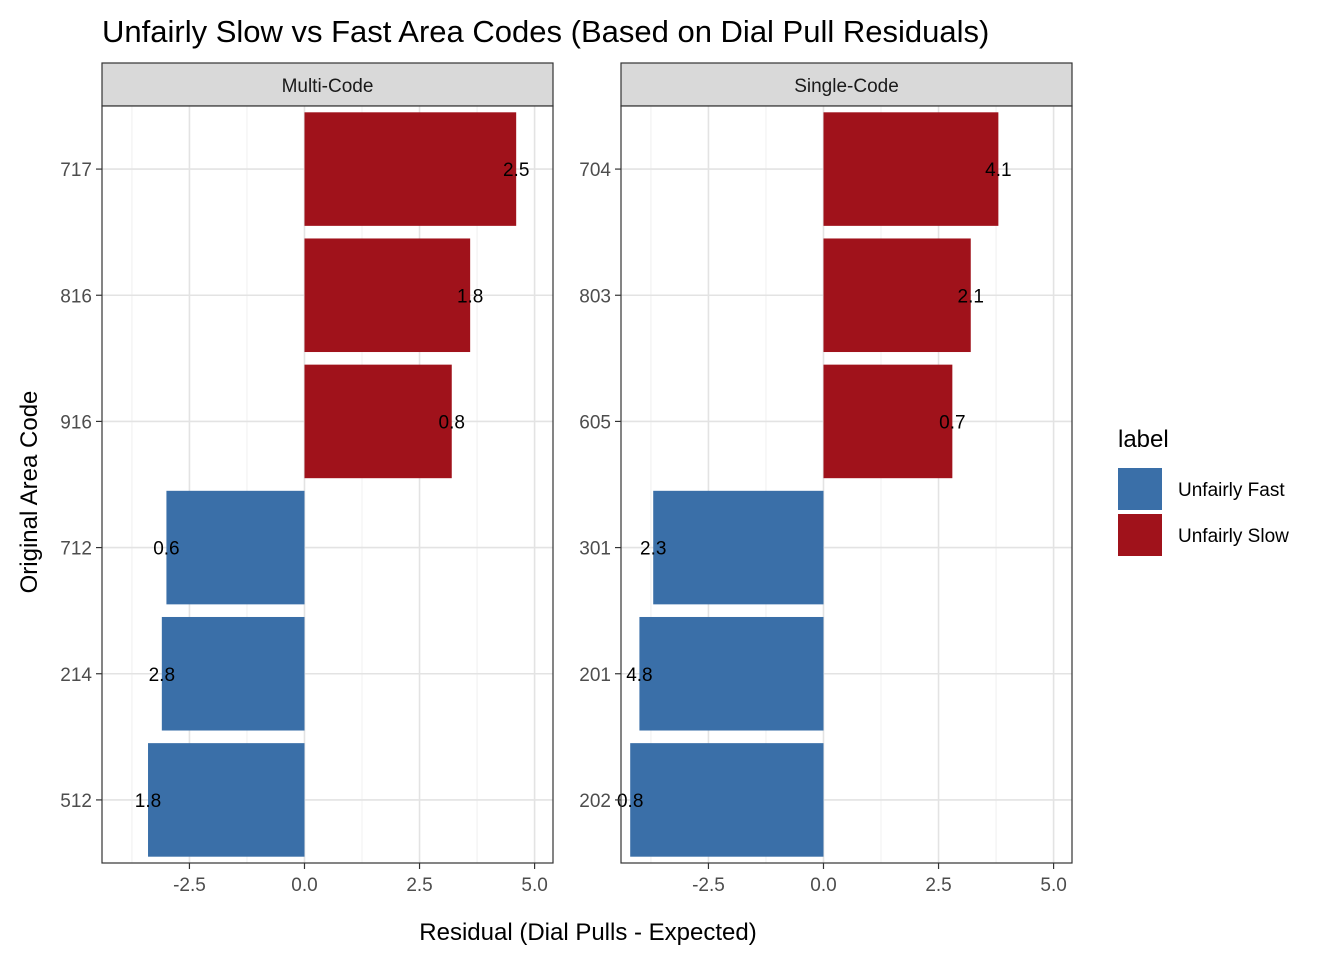  Describe the element at coordinates (76, 422) in the screenshot. I see `y-tick-label: 916` at that location.